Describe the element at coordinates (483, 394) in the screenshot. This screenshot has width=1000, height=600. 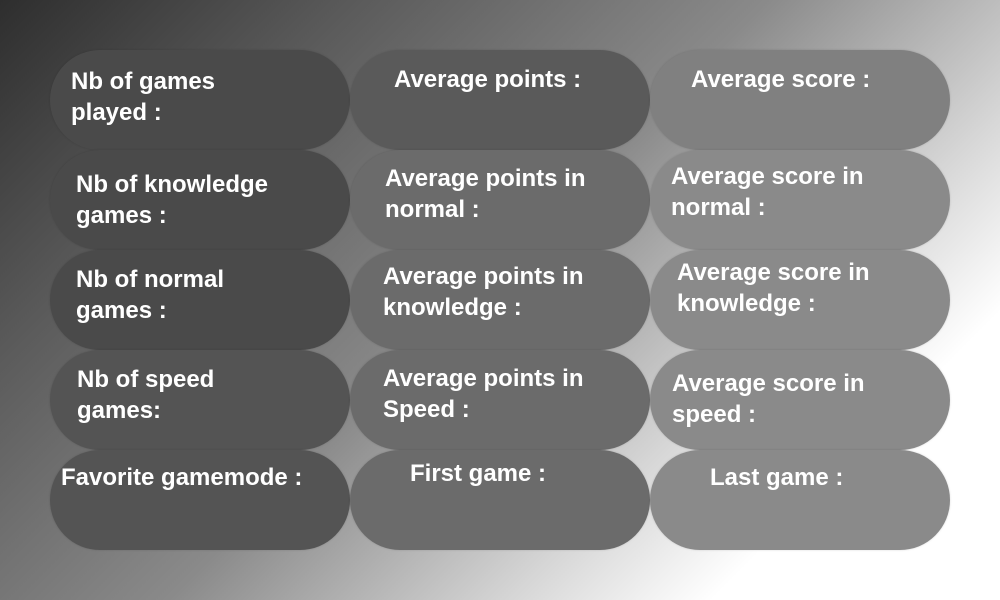
I see `avg-points-speed-label: Average points in Speed :` at that location.